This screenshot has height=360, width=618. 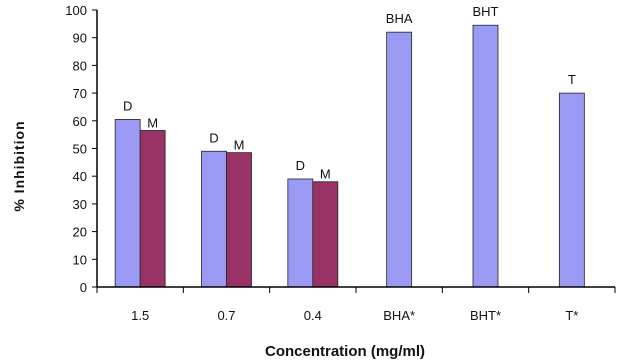 I want to click on x-tick-label: 1.5, so click(x=140, y=315).